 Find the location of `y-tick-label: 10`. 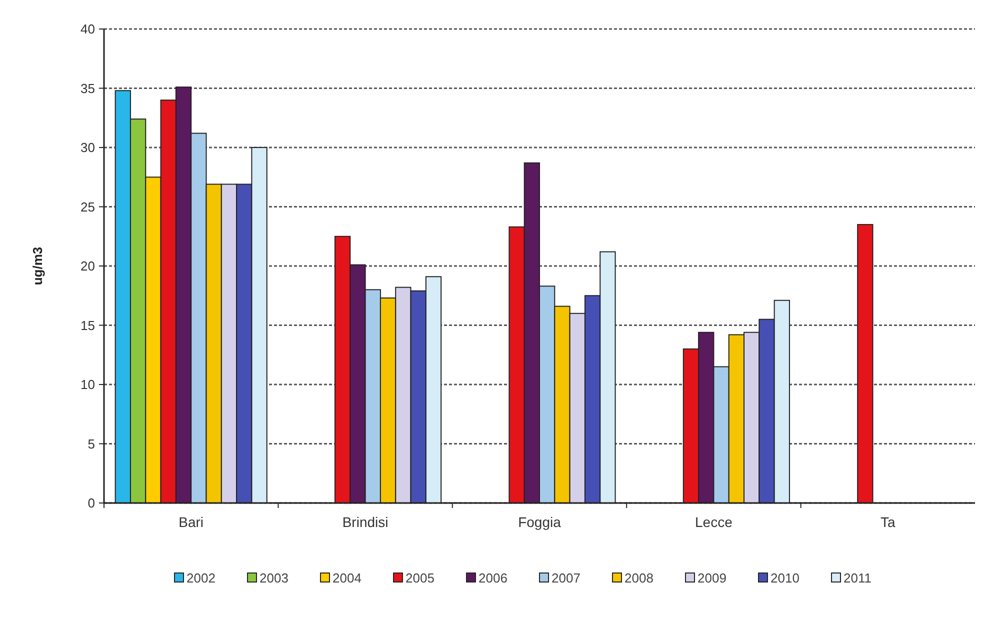

y-tick-label: 10 is located at coordinates (87, 384).